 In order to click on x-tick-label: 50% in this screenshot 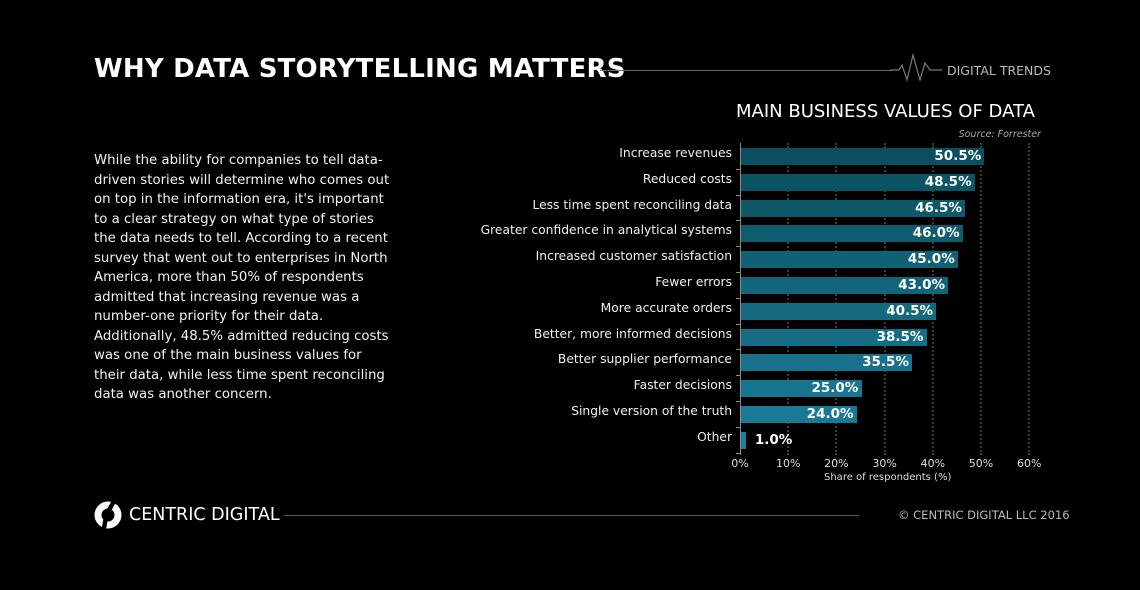, I will do `click(981, 463)`.